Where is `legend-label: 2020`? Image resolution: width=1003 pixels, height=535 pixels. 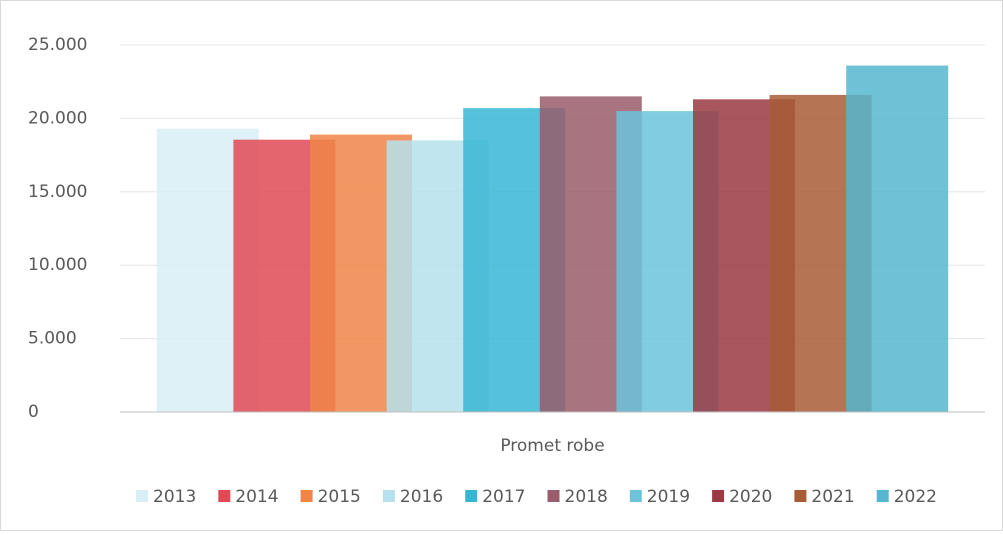 legend-label: 2020 is located at coordinates (750, 497).